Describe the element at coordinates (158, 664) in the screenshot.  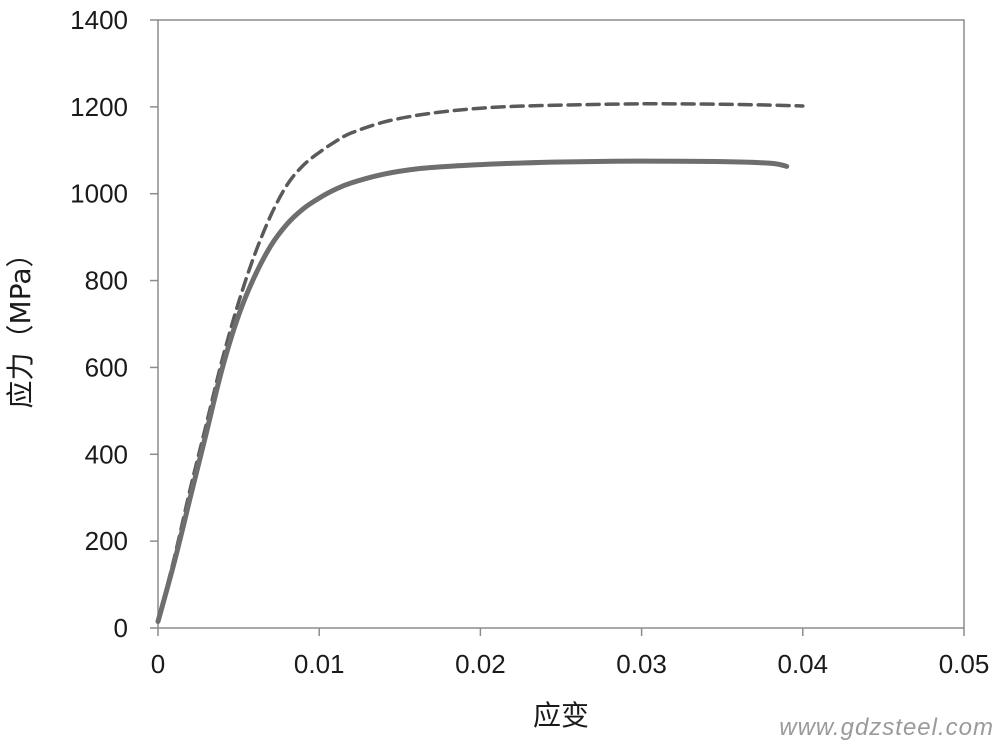
I see `x-tick-label: 0` at that location.